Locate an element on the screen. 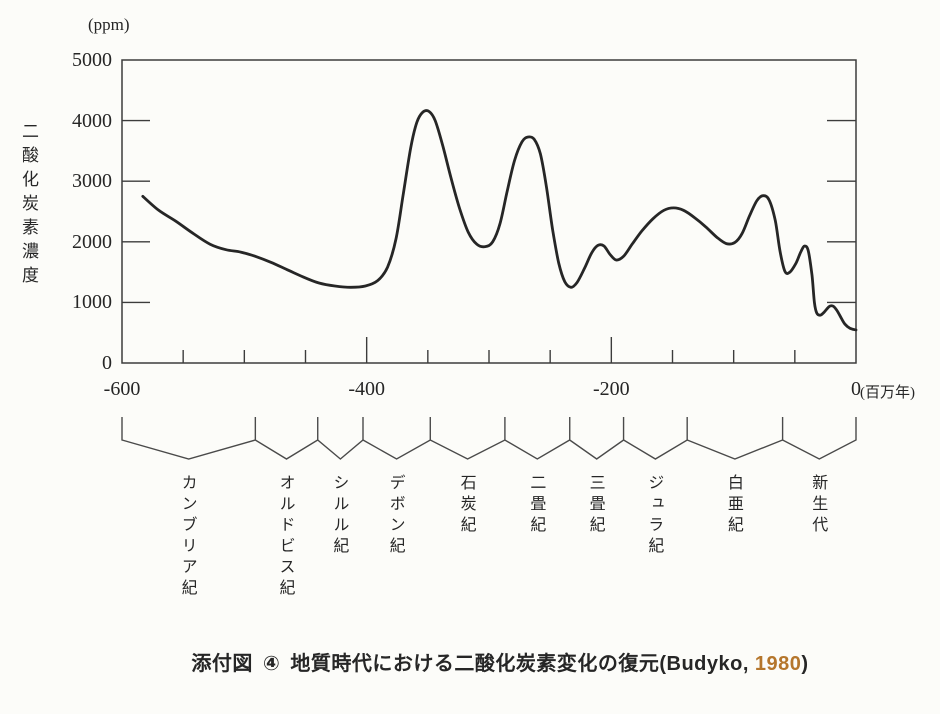  x-axis-unit-label: (百万年) is located at coordinates (887, 393).